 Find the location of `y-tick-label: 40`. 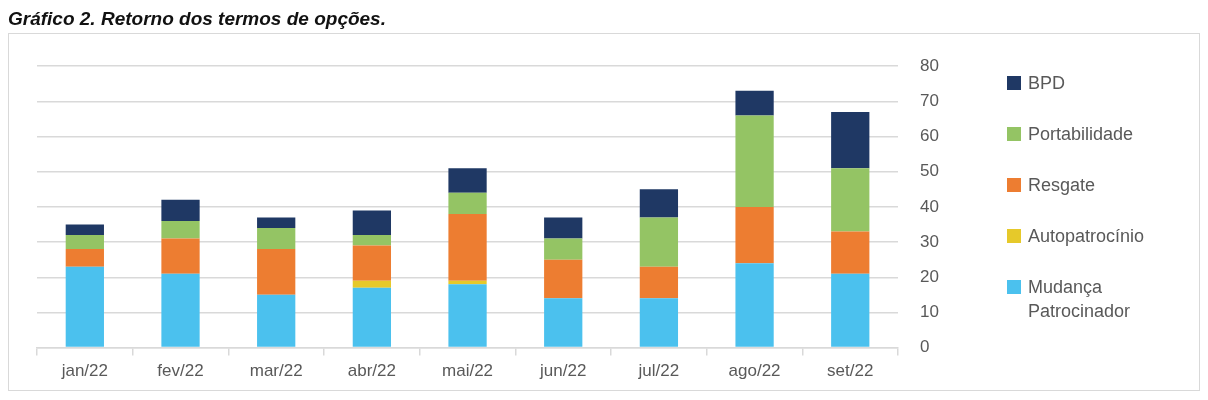

y-tick-label: 40 is located at coordinates (930, 206).